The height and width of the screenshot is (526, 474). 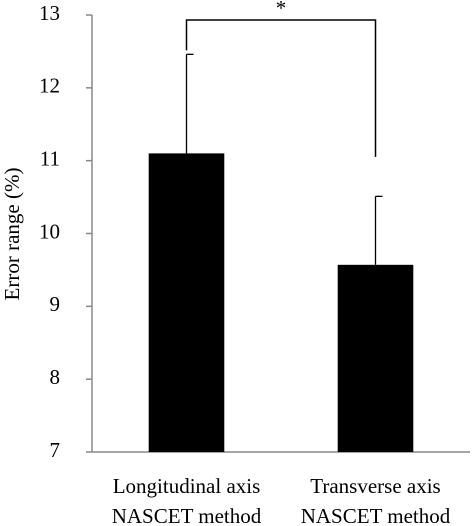 I want to click on y-tick-label: 9, so click(x=55, y=304).